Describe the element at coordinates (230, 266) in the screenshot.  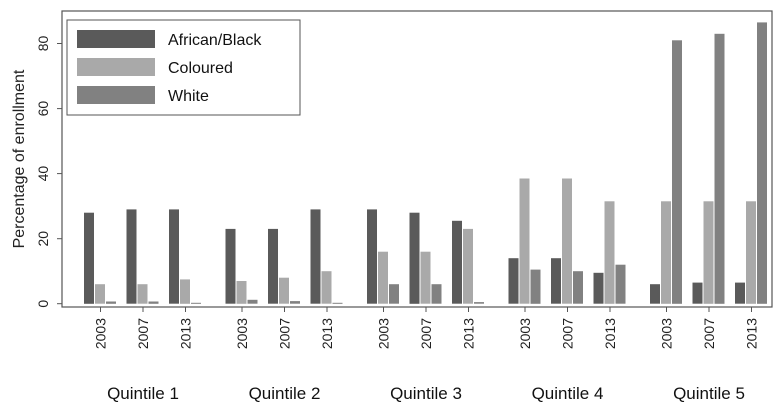
I see `bar-african-black-quintile-2-2003` at that location.